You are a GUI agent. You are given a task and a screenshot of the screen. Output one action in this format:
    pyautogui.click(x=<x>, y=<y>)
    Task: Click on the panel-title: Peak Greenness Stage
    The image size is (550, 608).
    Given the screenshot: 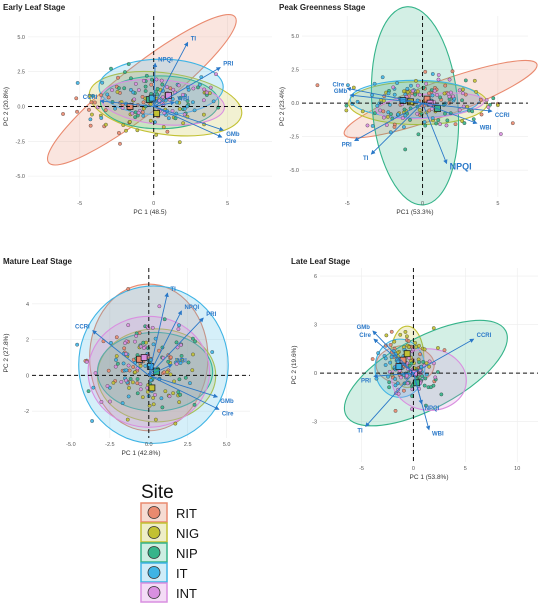 What is the action you would take?
    pyautogui.click(x=322, y=7)
    